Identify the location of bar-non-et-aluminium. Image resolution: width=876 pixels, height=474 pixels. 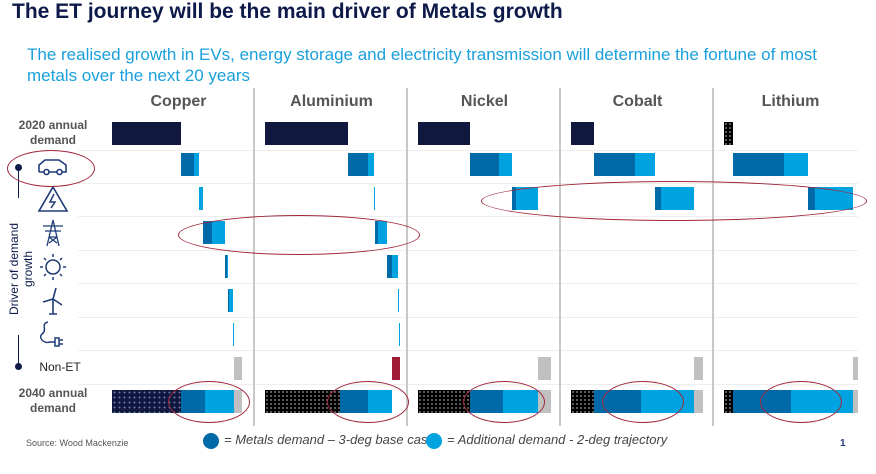
(395, 368).